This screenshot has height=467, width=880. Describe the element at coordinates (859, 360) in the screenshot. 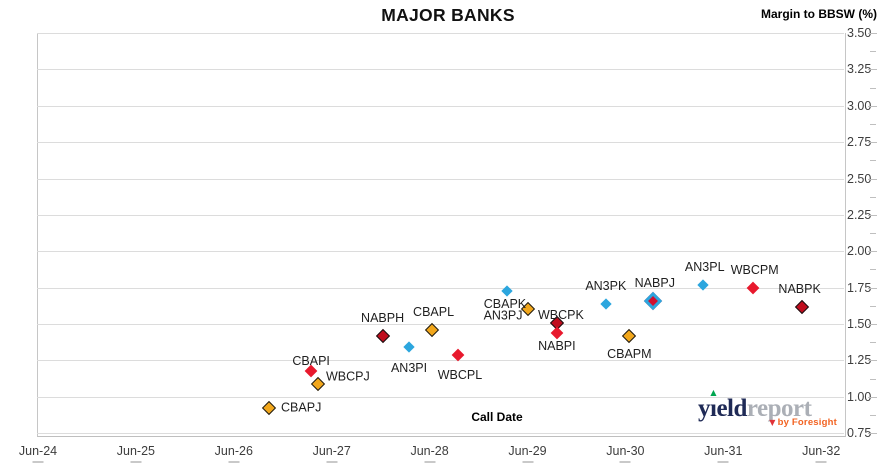

I see `y-tick-label: 1.25` at that location.